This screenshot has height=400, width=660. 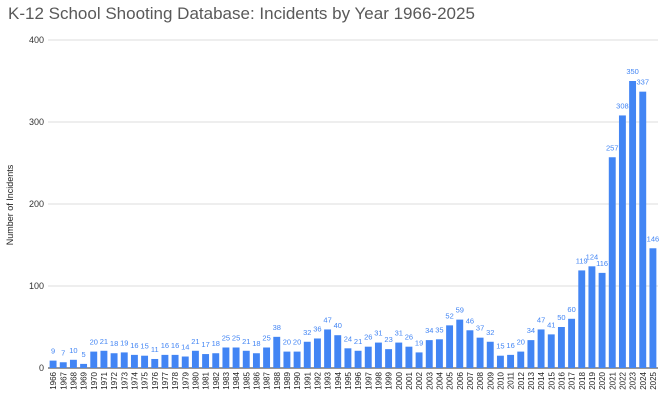 I want to click on data-label: 19, so click(x=124, y=342).